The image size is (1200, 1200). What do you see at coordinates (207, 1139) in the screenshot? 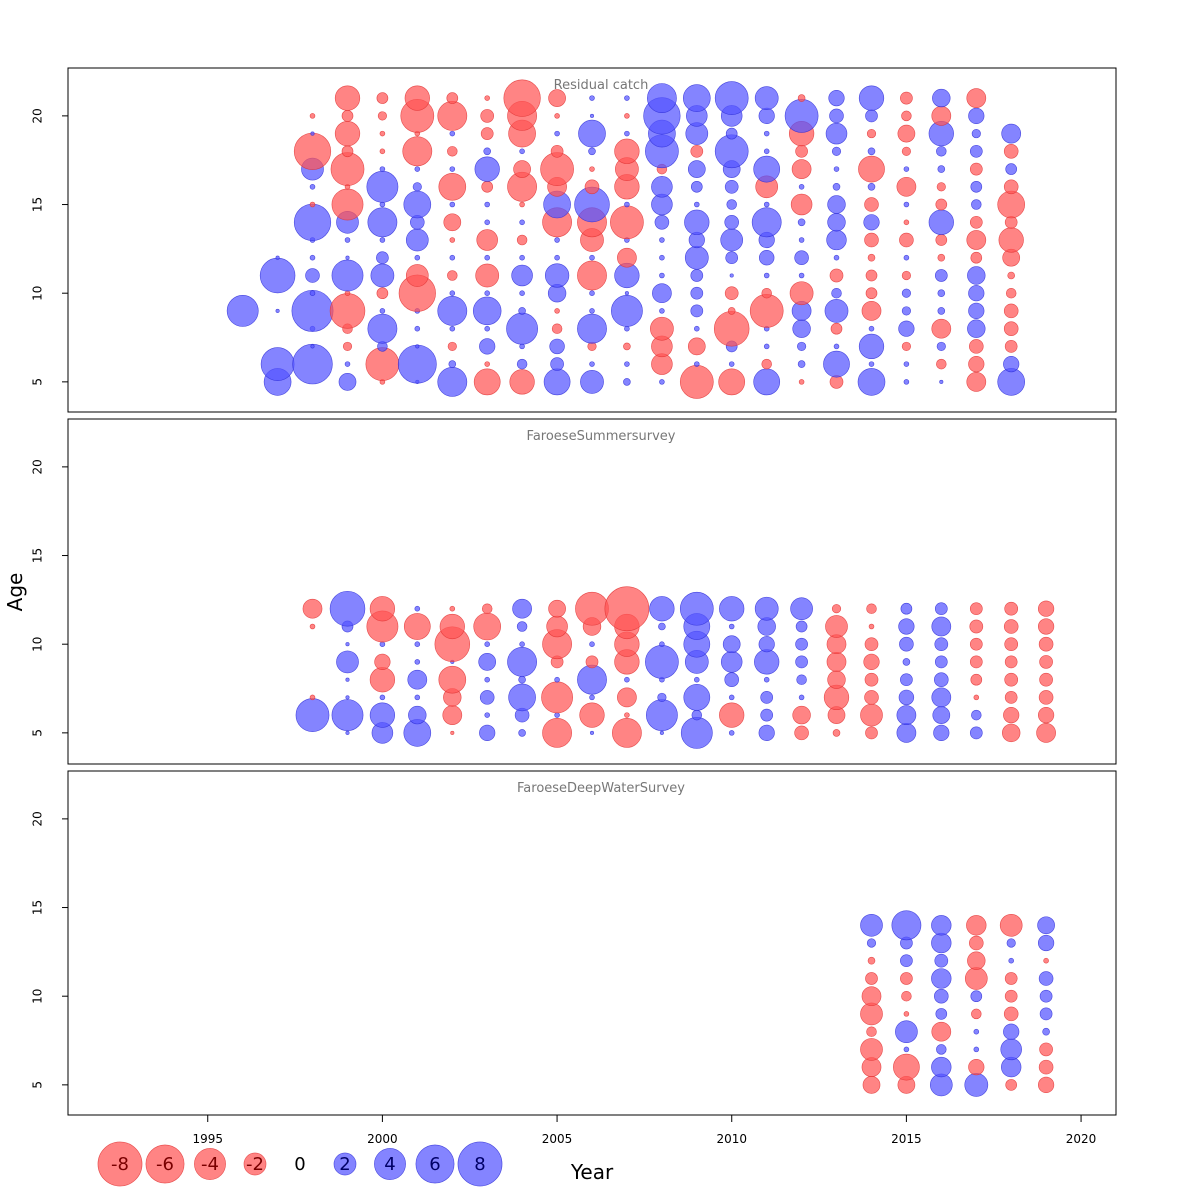
I see `x-tick-label: 1995` at bounding box center [207, 1139].